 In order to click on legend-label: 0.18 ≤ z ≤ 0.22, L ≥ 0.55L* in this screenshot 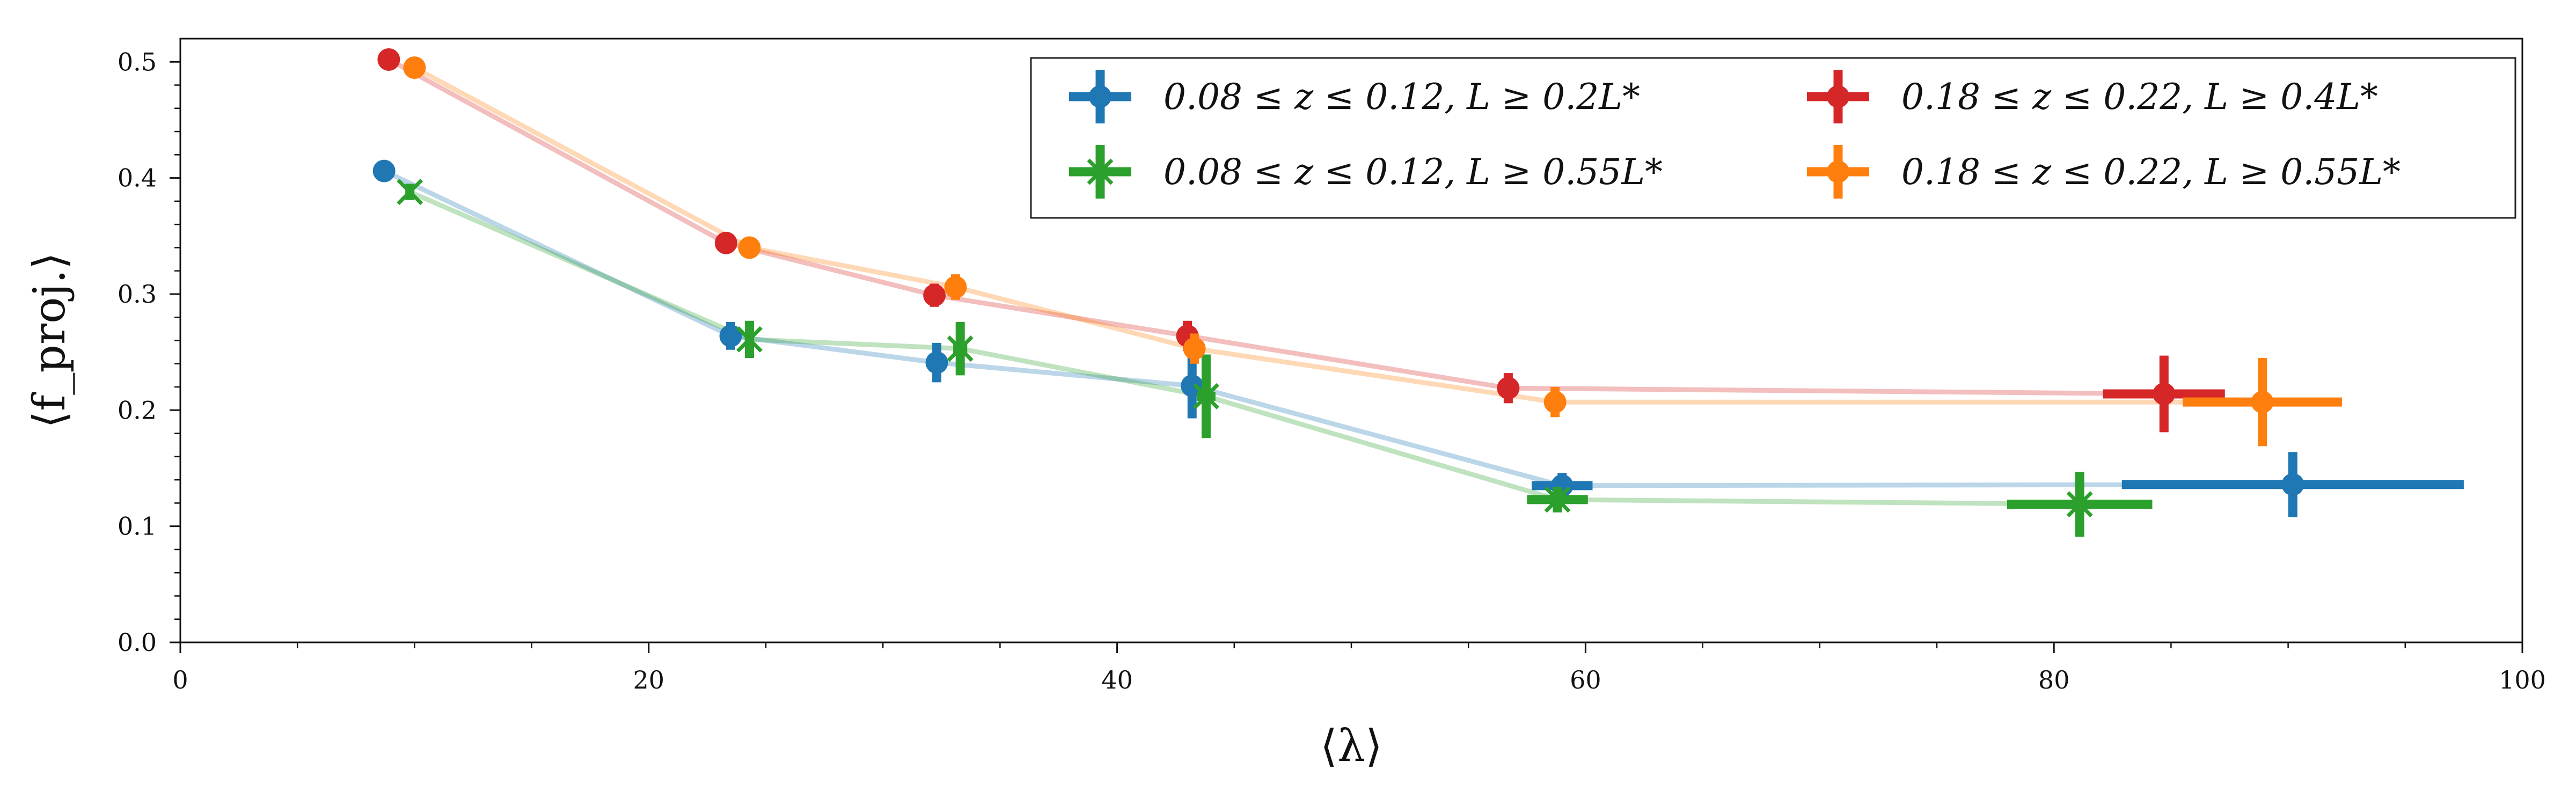, I will do `click(2151, 172)`.